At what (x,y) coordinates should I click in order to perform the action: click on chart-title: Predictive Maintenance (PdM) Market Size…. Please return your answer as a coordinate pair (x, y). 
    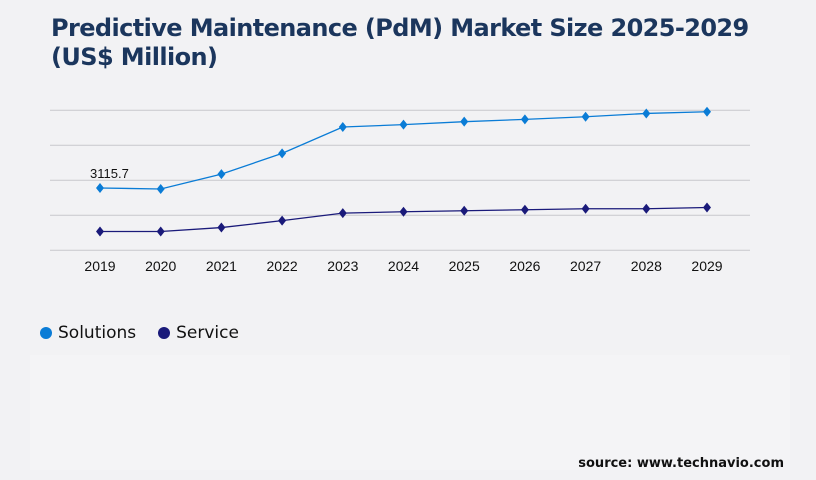
    Looking at the image, I should click on (400, 42).